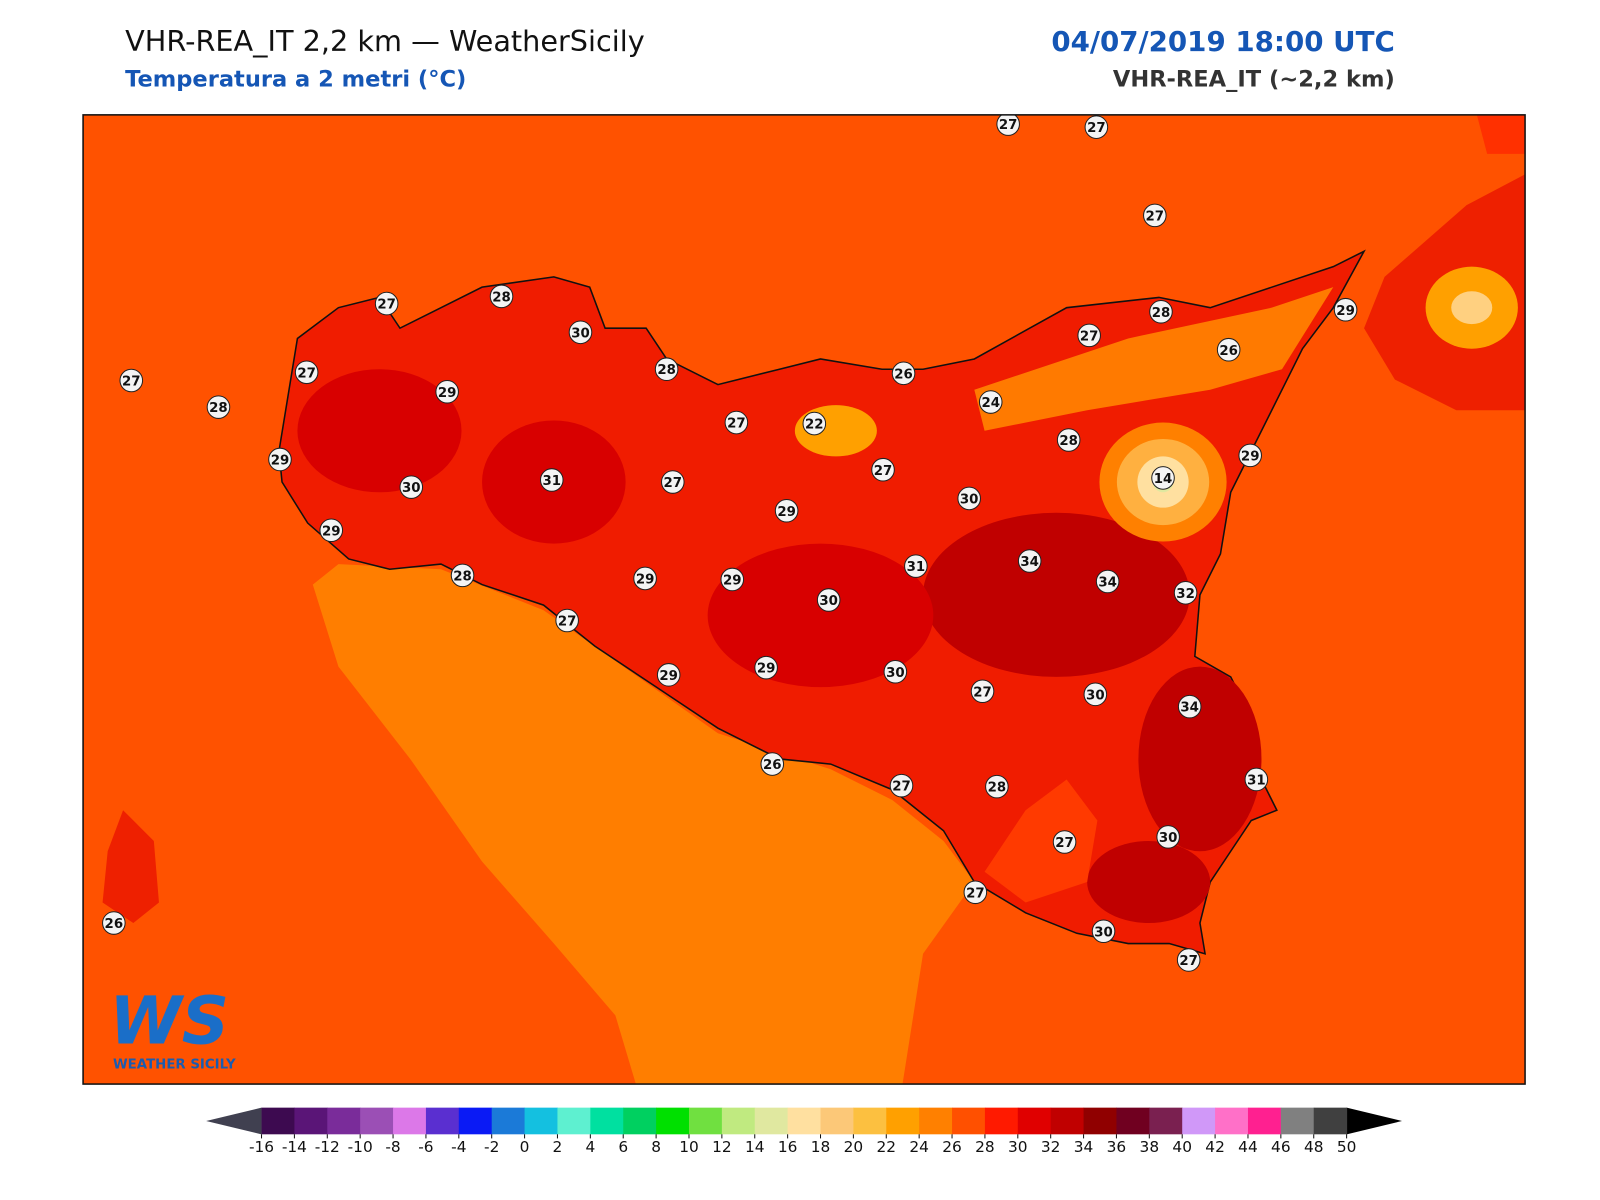 This screenshot has width=1600, height=1200. What do you see at coordinates (169, 1022) in the screenshot?
I see `logo-mark: WS` at bounding box center [169, 1022].